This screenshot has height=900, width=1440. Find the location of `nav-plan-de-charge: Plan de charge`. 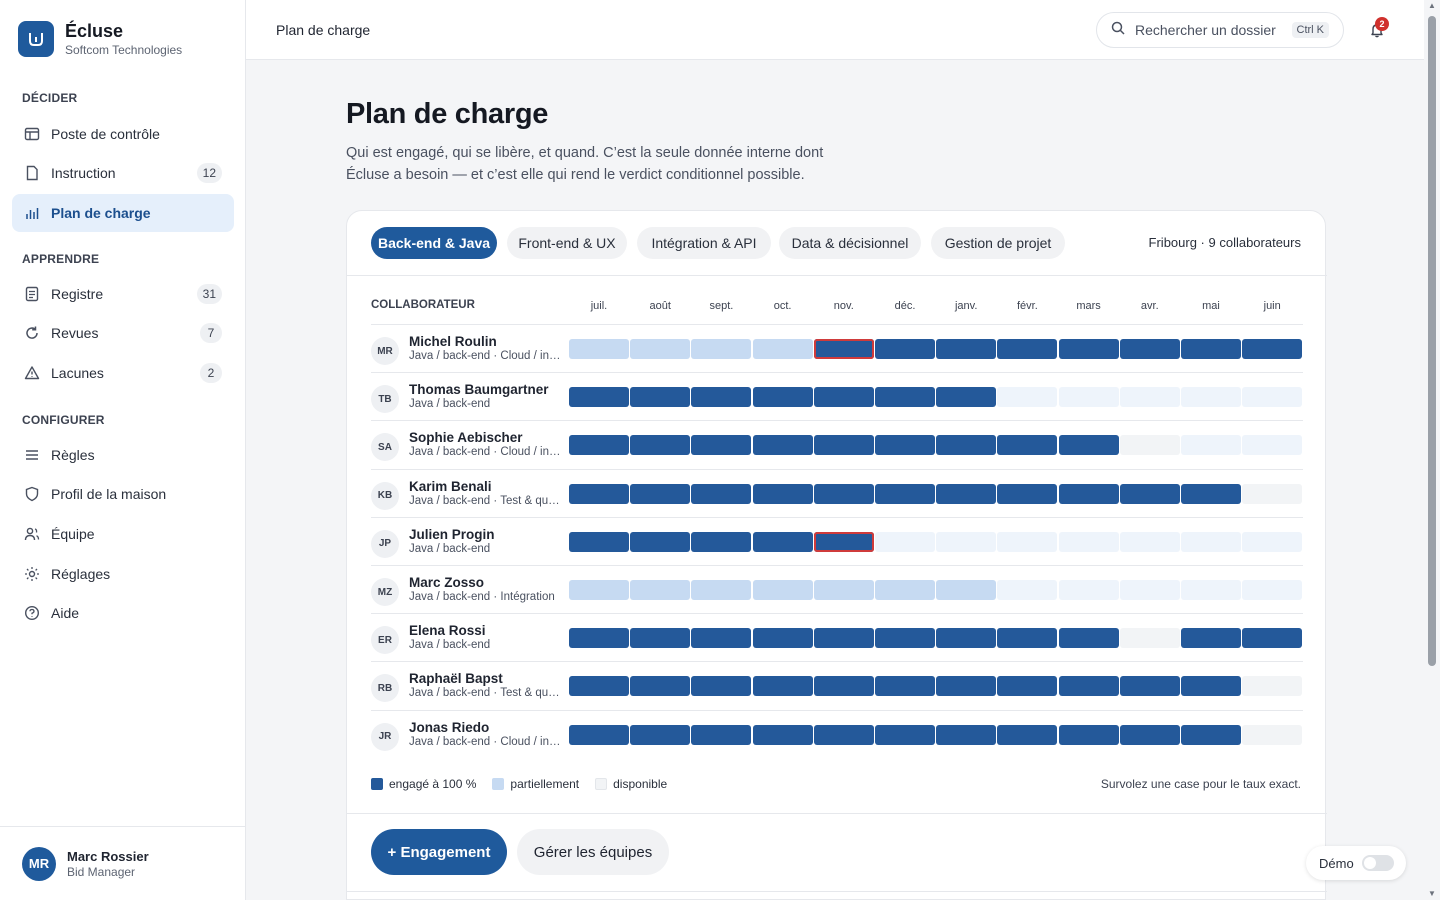

nav-plan-de-charge: Plan de charge is located at coordinates (123, 213).